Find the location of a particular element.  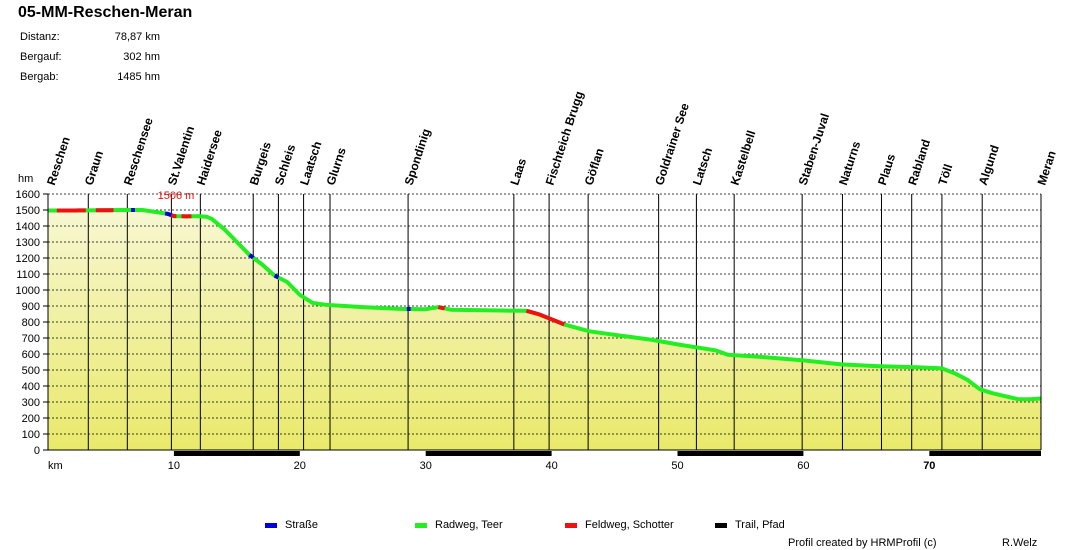

place-label: Burgeis is located at coordinates (260, 163).